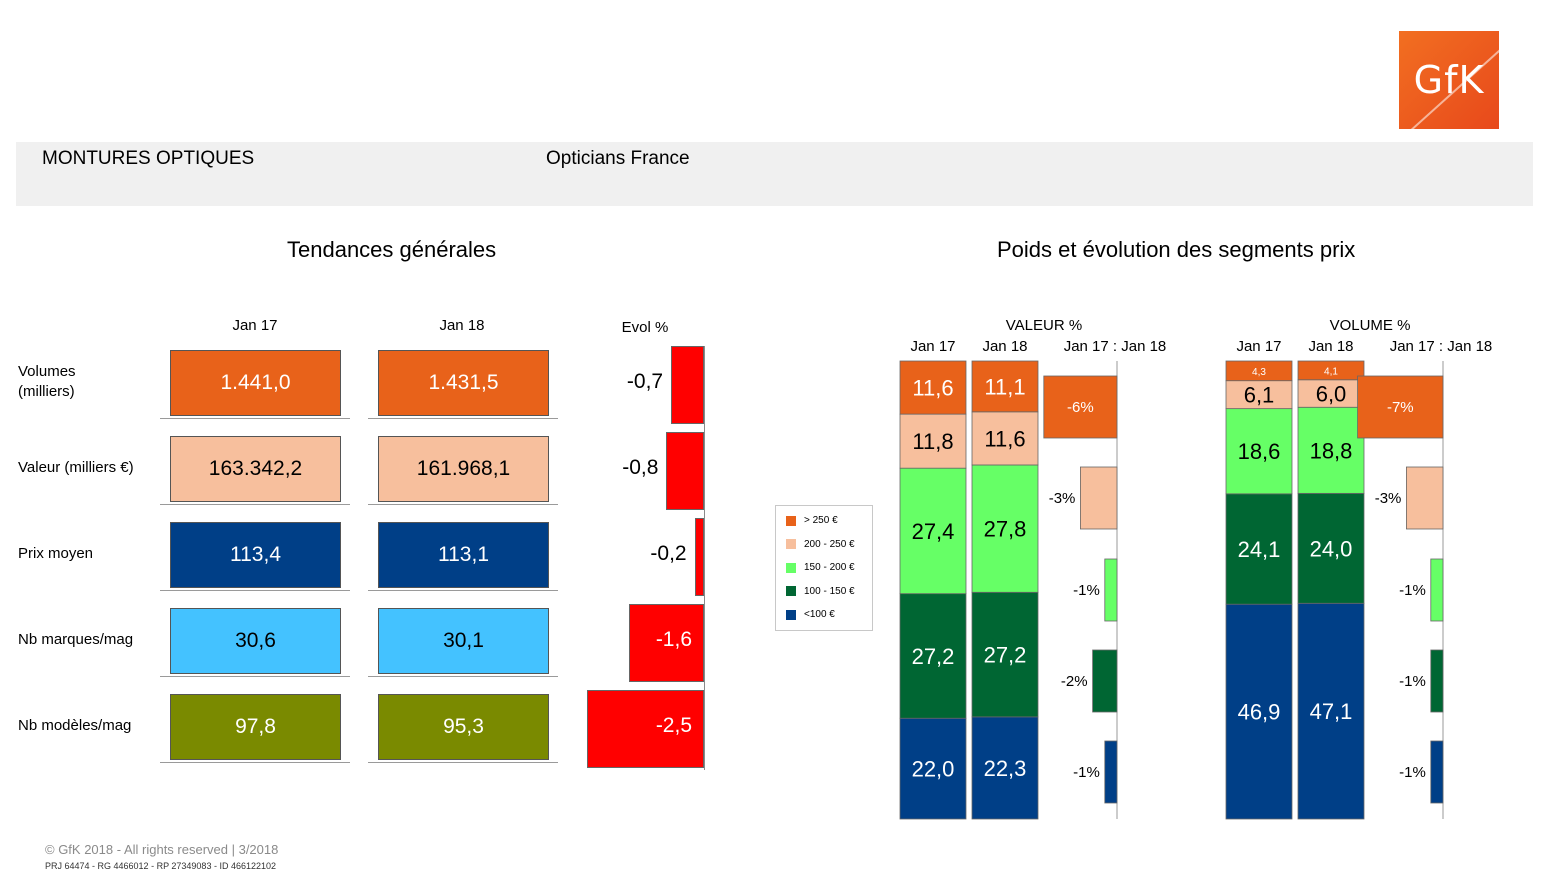 The image size is (1543, 874). What do you see at coordinates (462, 325) in the screenshot?
I see `col-header-jan18: Jan 18` at bounding box center [462, 325].